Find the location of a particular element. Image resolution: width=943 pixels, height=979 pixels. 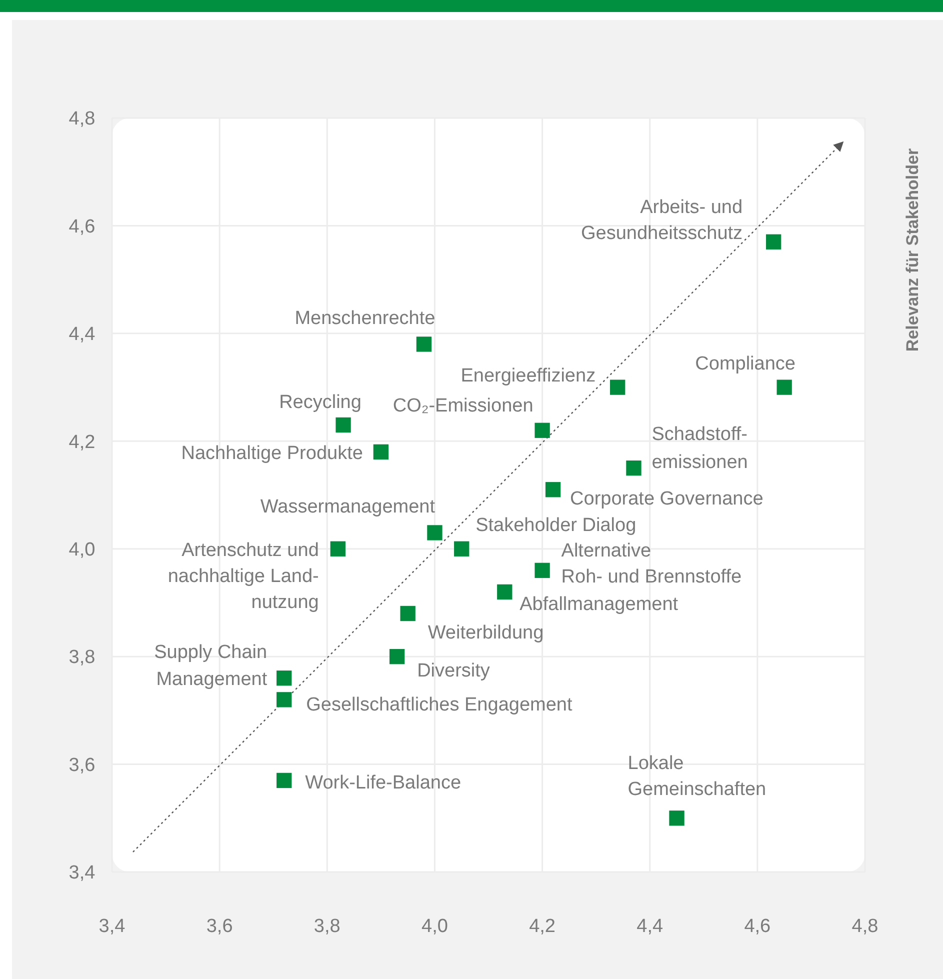

annotation: Menschenrechte is located at coordinates (365, 319).